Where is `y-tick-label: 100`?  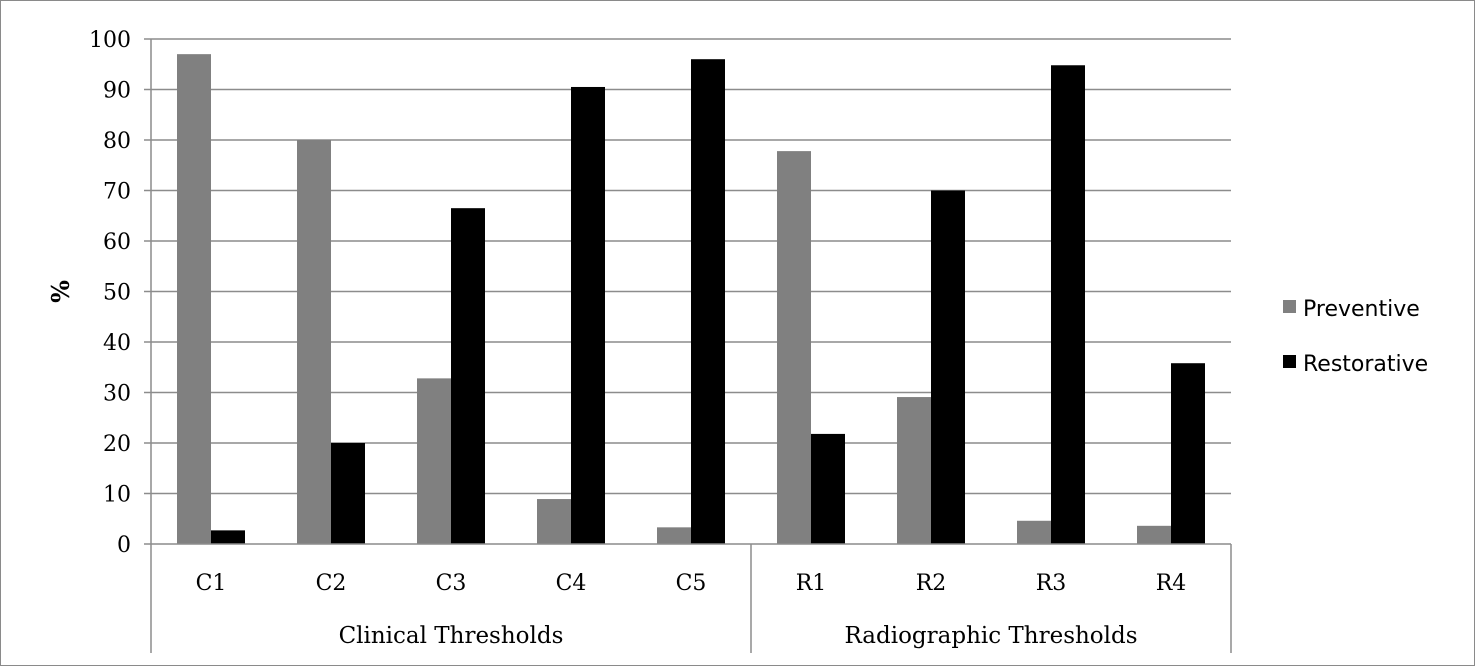
y-tick-label: 100 is located at coordinates (110, 40).